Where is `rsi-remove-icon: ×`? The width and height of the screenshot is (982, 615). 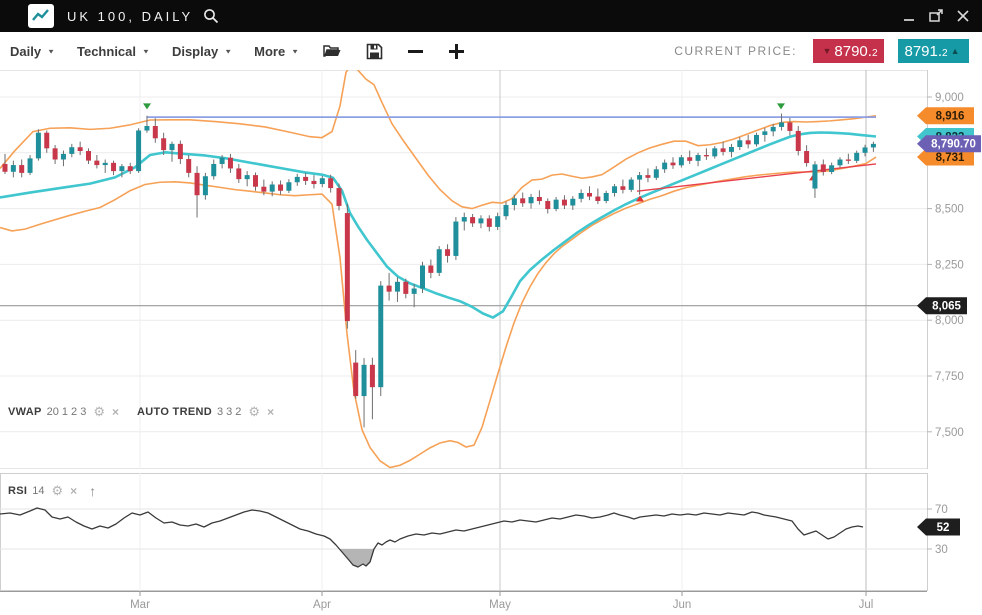 rsi-remove-icon: × is located at coordinates (74, 491).